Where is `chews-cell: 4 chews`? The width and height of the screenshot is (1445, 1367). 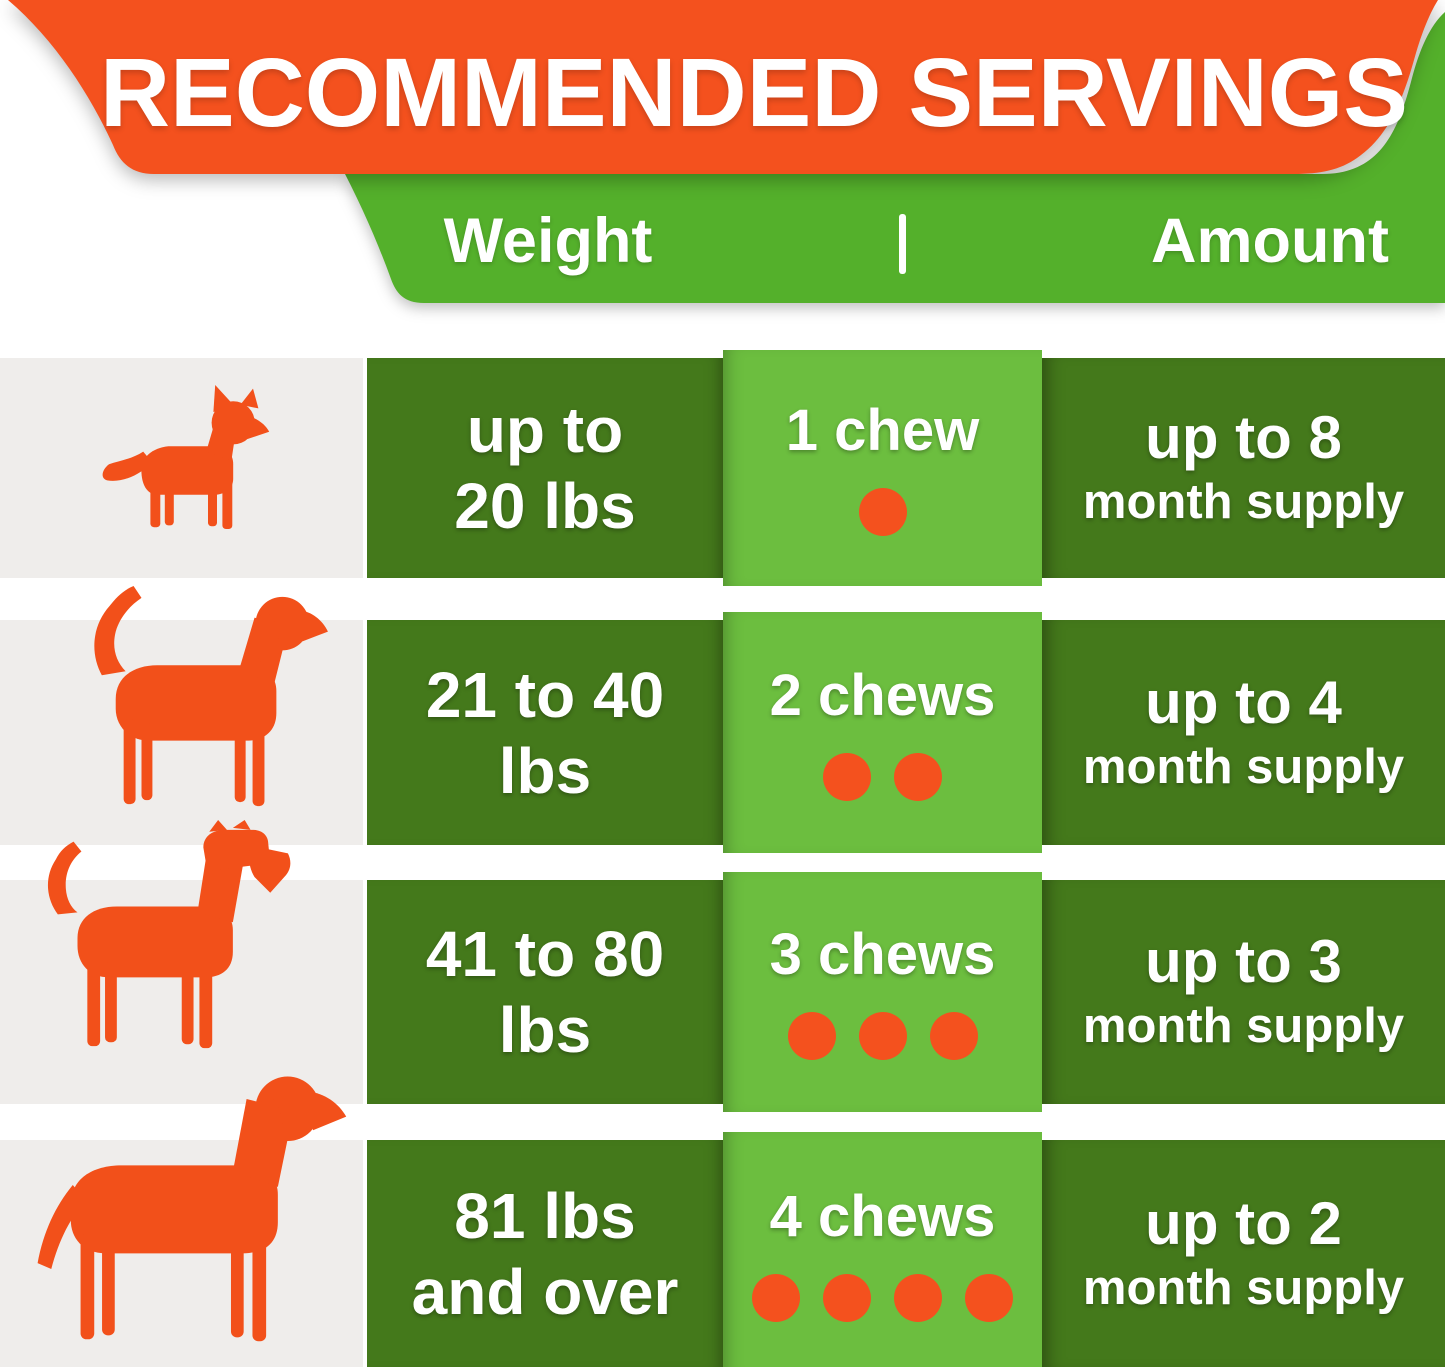
chews-cell: 4 chews is located at coordinates (882, 1249).